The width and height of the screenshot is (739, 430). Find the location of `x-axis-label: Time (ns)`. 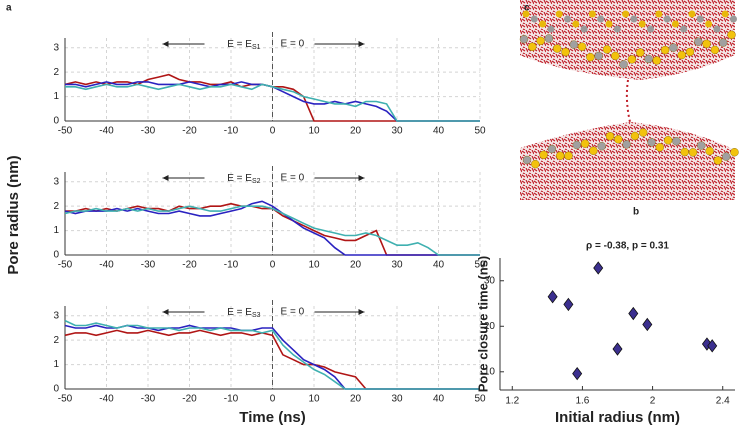

x-axis-label: Time (ns) is located at coordinates (272, 417).